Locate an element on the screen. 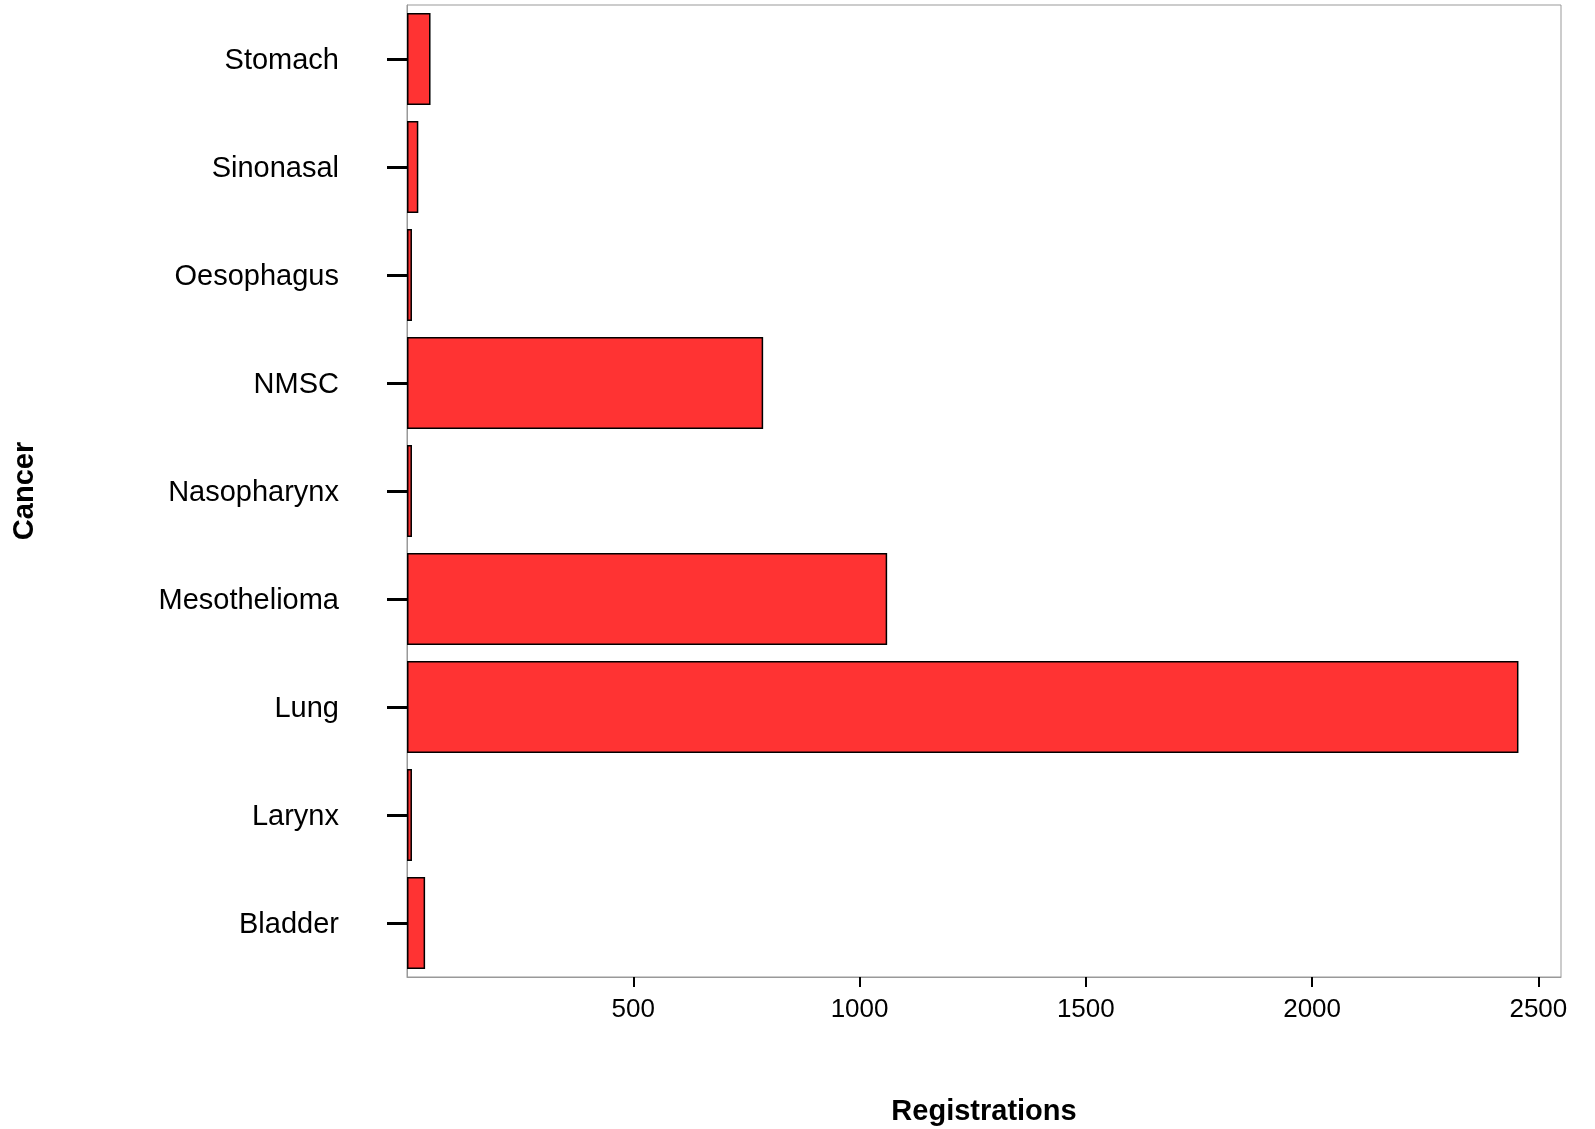 The height and width of the screenshot is (1129, 1595). y-tick-label: NMSC is located at coordinates (296, 383).